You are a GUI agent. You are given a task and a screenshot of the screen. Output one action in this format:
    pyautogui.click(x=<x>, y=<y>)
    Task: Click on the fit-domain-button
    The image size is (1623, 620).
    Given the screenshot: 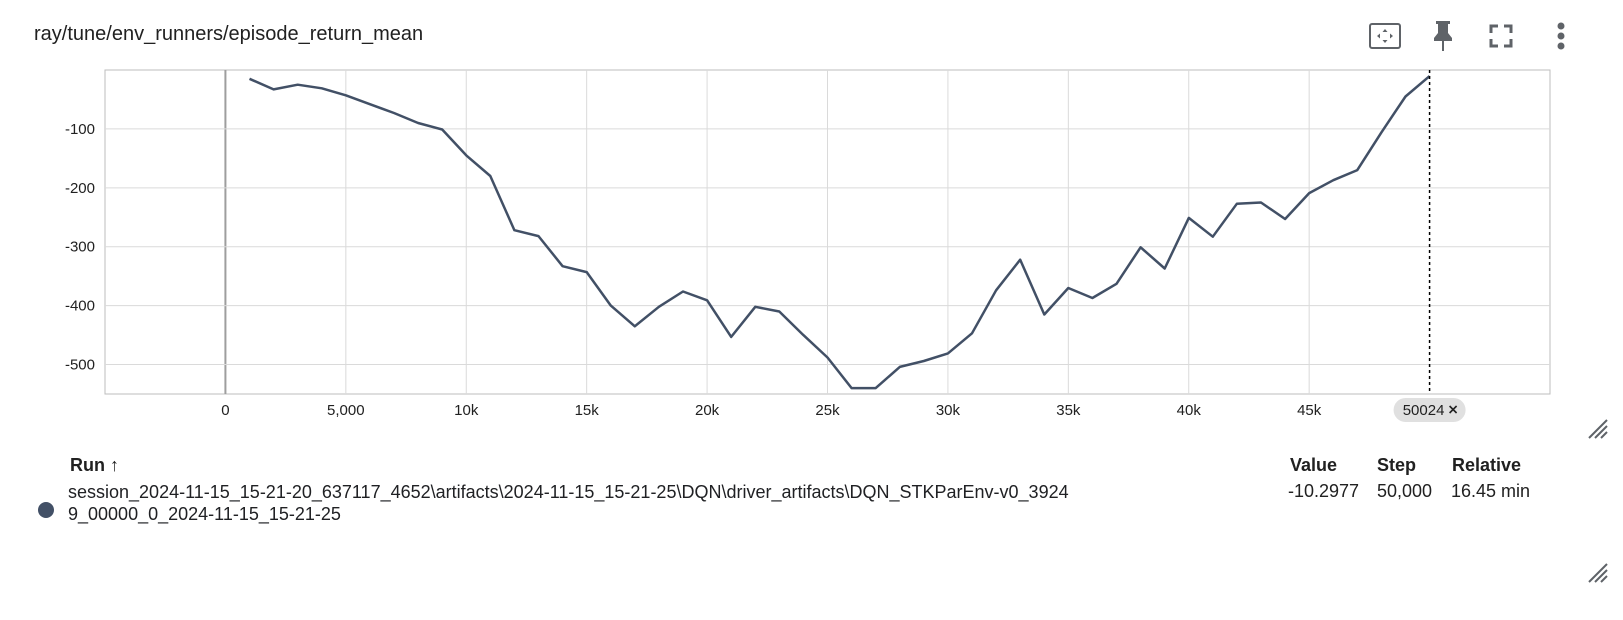 What is the action you would take?
    pyautogui.click(x=1385, y=36)
    